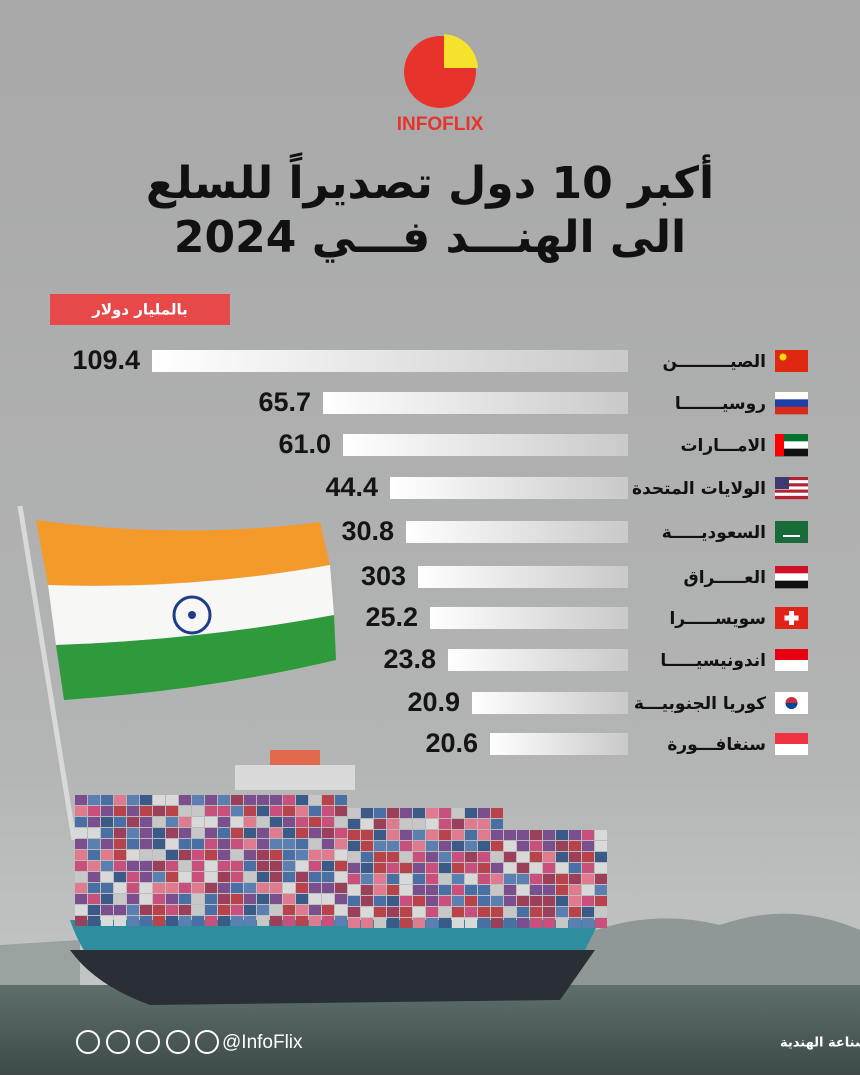  I want to click on value: 61.0, so click(304, 444).